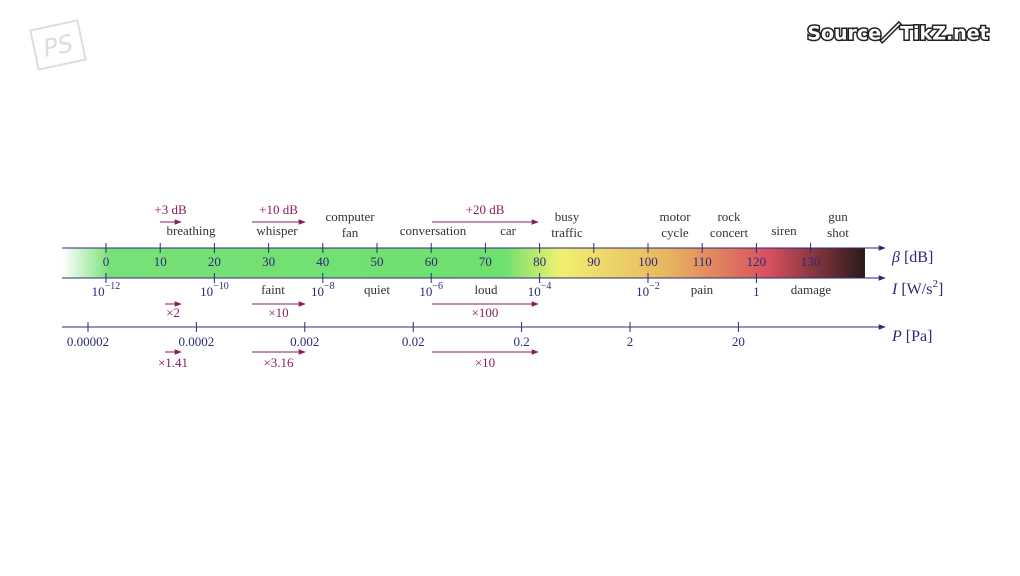 This screenshot has height=576, width=1020. I want to click on db-tick-label: 50, so click(377, 261).